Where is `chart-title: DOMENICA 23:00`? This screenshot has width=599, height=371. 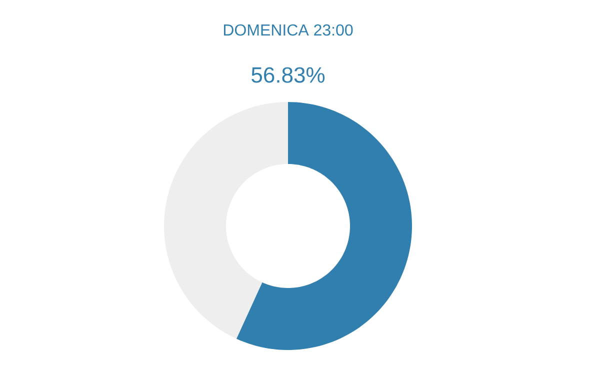 chart-title: DOMENICA 23:00 is located at coordinates (288, 30).